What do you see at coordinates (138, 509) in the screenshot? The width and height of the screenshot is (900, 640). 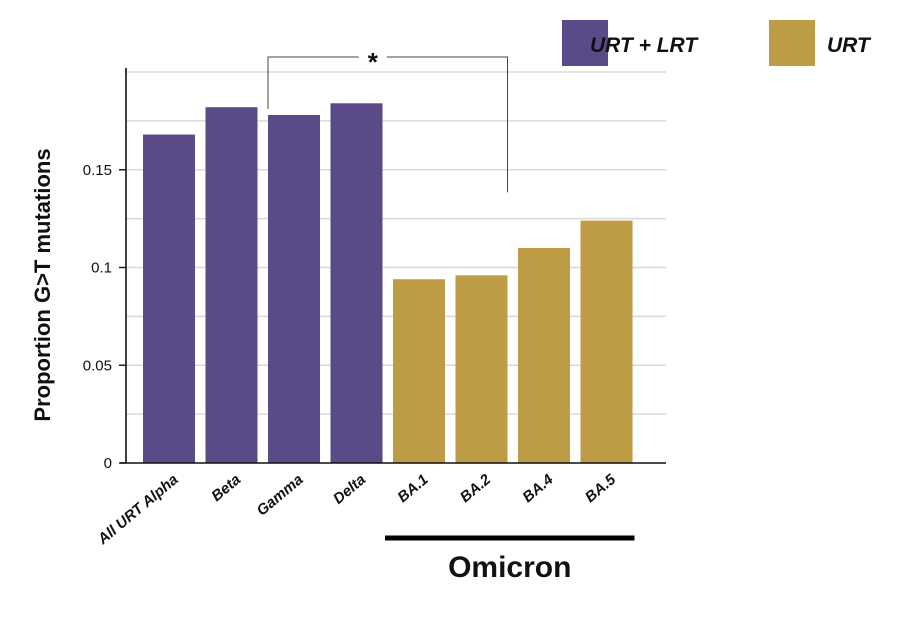 I see `x-tick-label: All URT Alpha` at bounding box center [138, 509].